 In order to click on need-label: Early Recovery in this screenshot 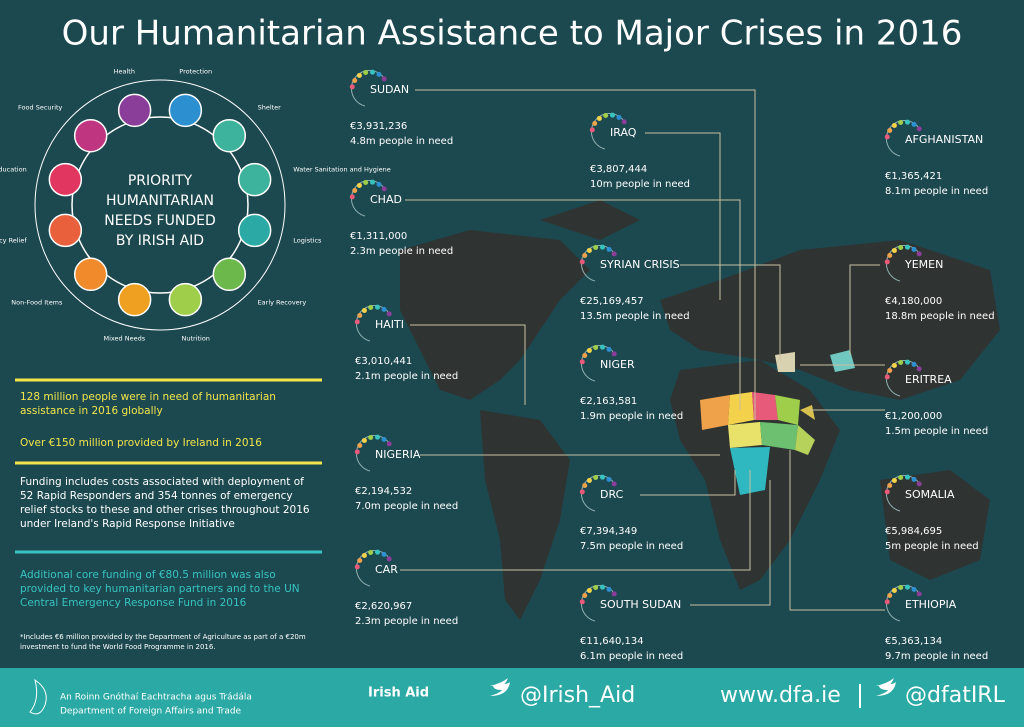, I will do `click(282, 303)`.